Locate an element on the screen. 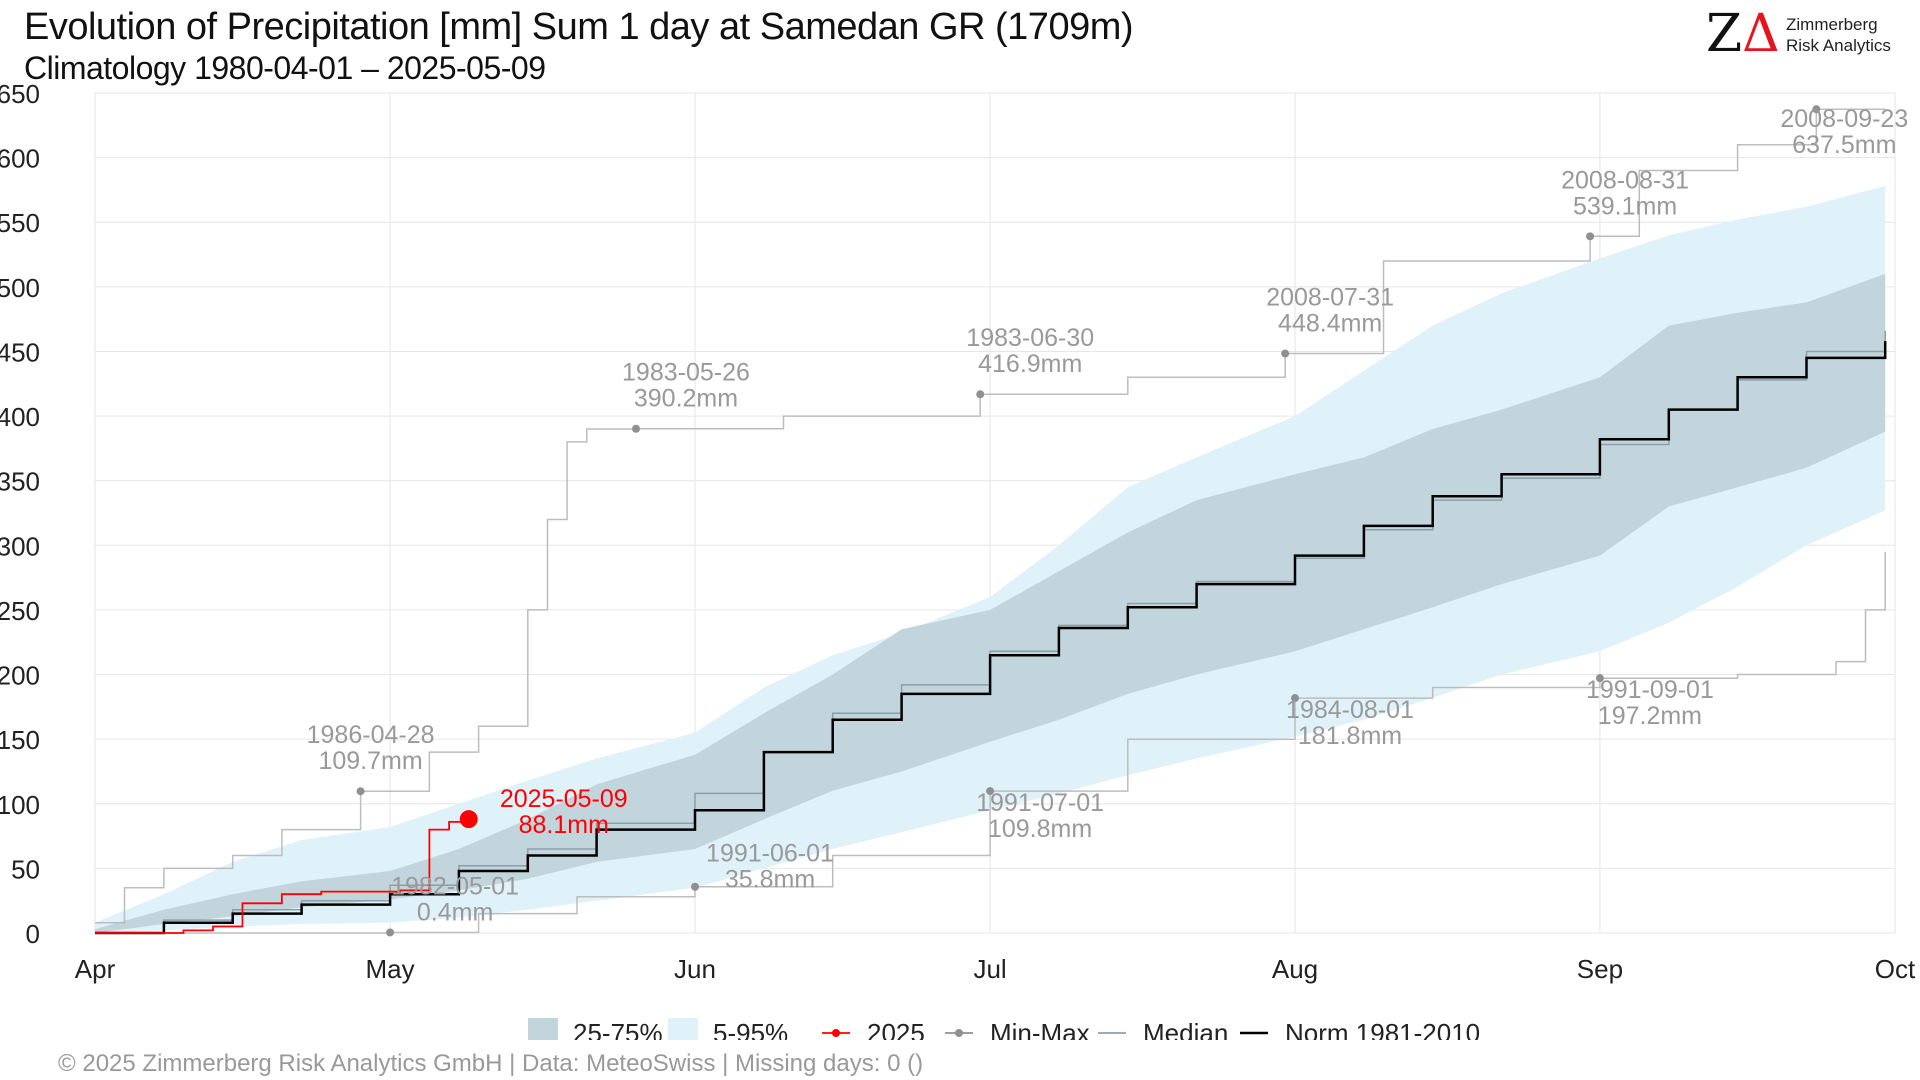 This screenshot has width=1920, height=1080. annotation-value: 448.4mm is located at coordinates (1330, 324).